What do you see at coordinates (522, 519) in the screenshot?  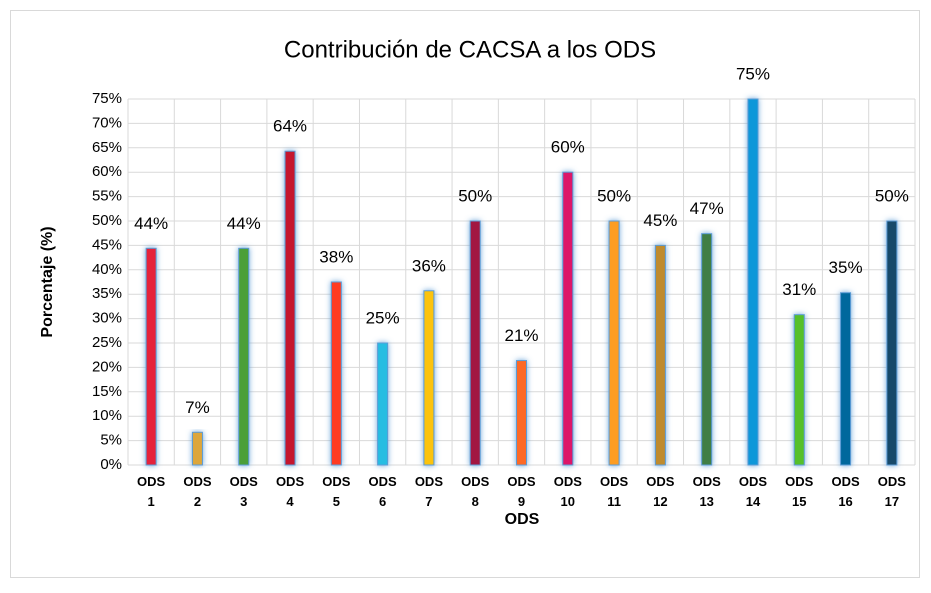 I see `x-axis-label: ODS` at bounding box center [522, 519].